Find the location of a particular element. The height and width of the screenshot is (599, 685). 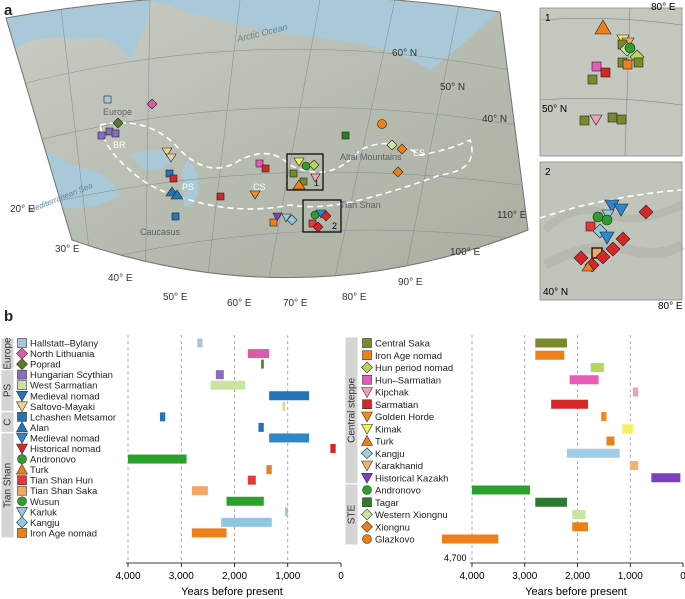

left-row-16-label: Karluk is located at coordinates (43, 512).